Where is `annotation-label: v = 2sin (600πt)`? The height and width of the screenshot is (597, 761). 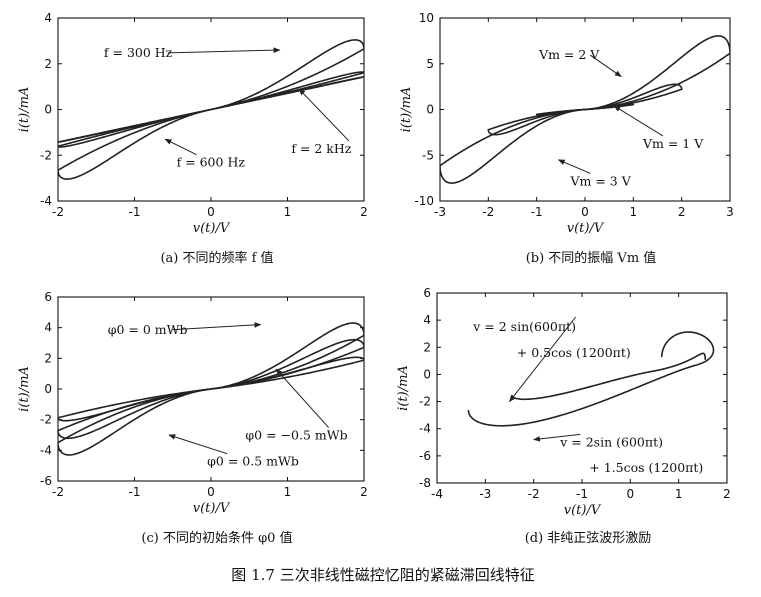 annotation-label: v = 2sin (600πt) is located at coordinates (611, 441).